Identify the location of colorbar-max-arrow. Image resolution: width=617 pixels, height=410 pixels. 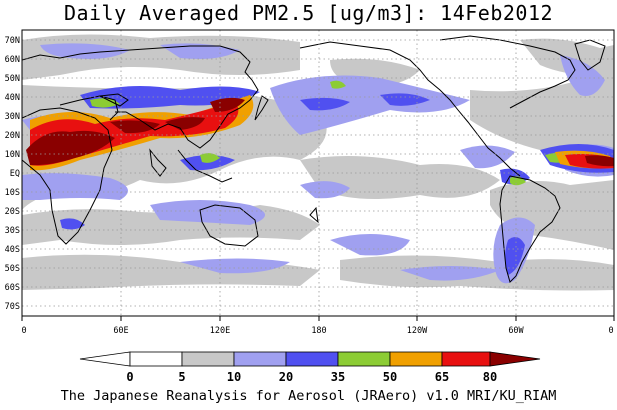
(515, 359).